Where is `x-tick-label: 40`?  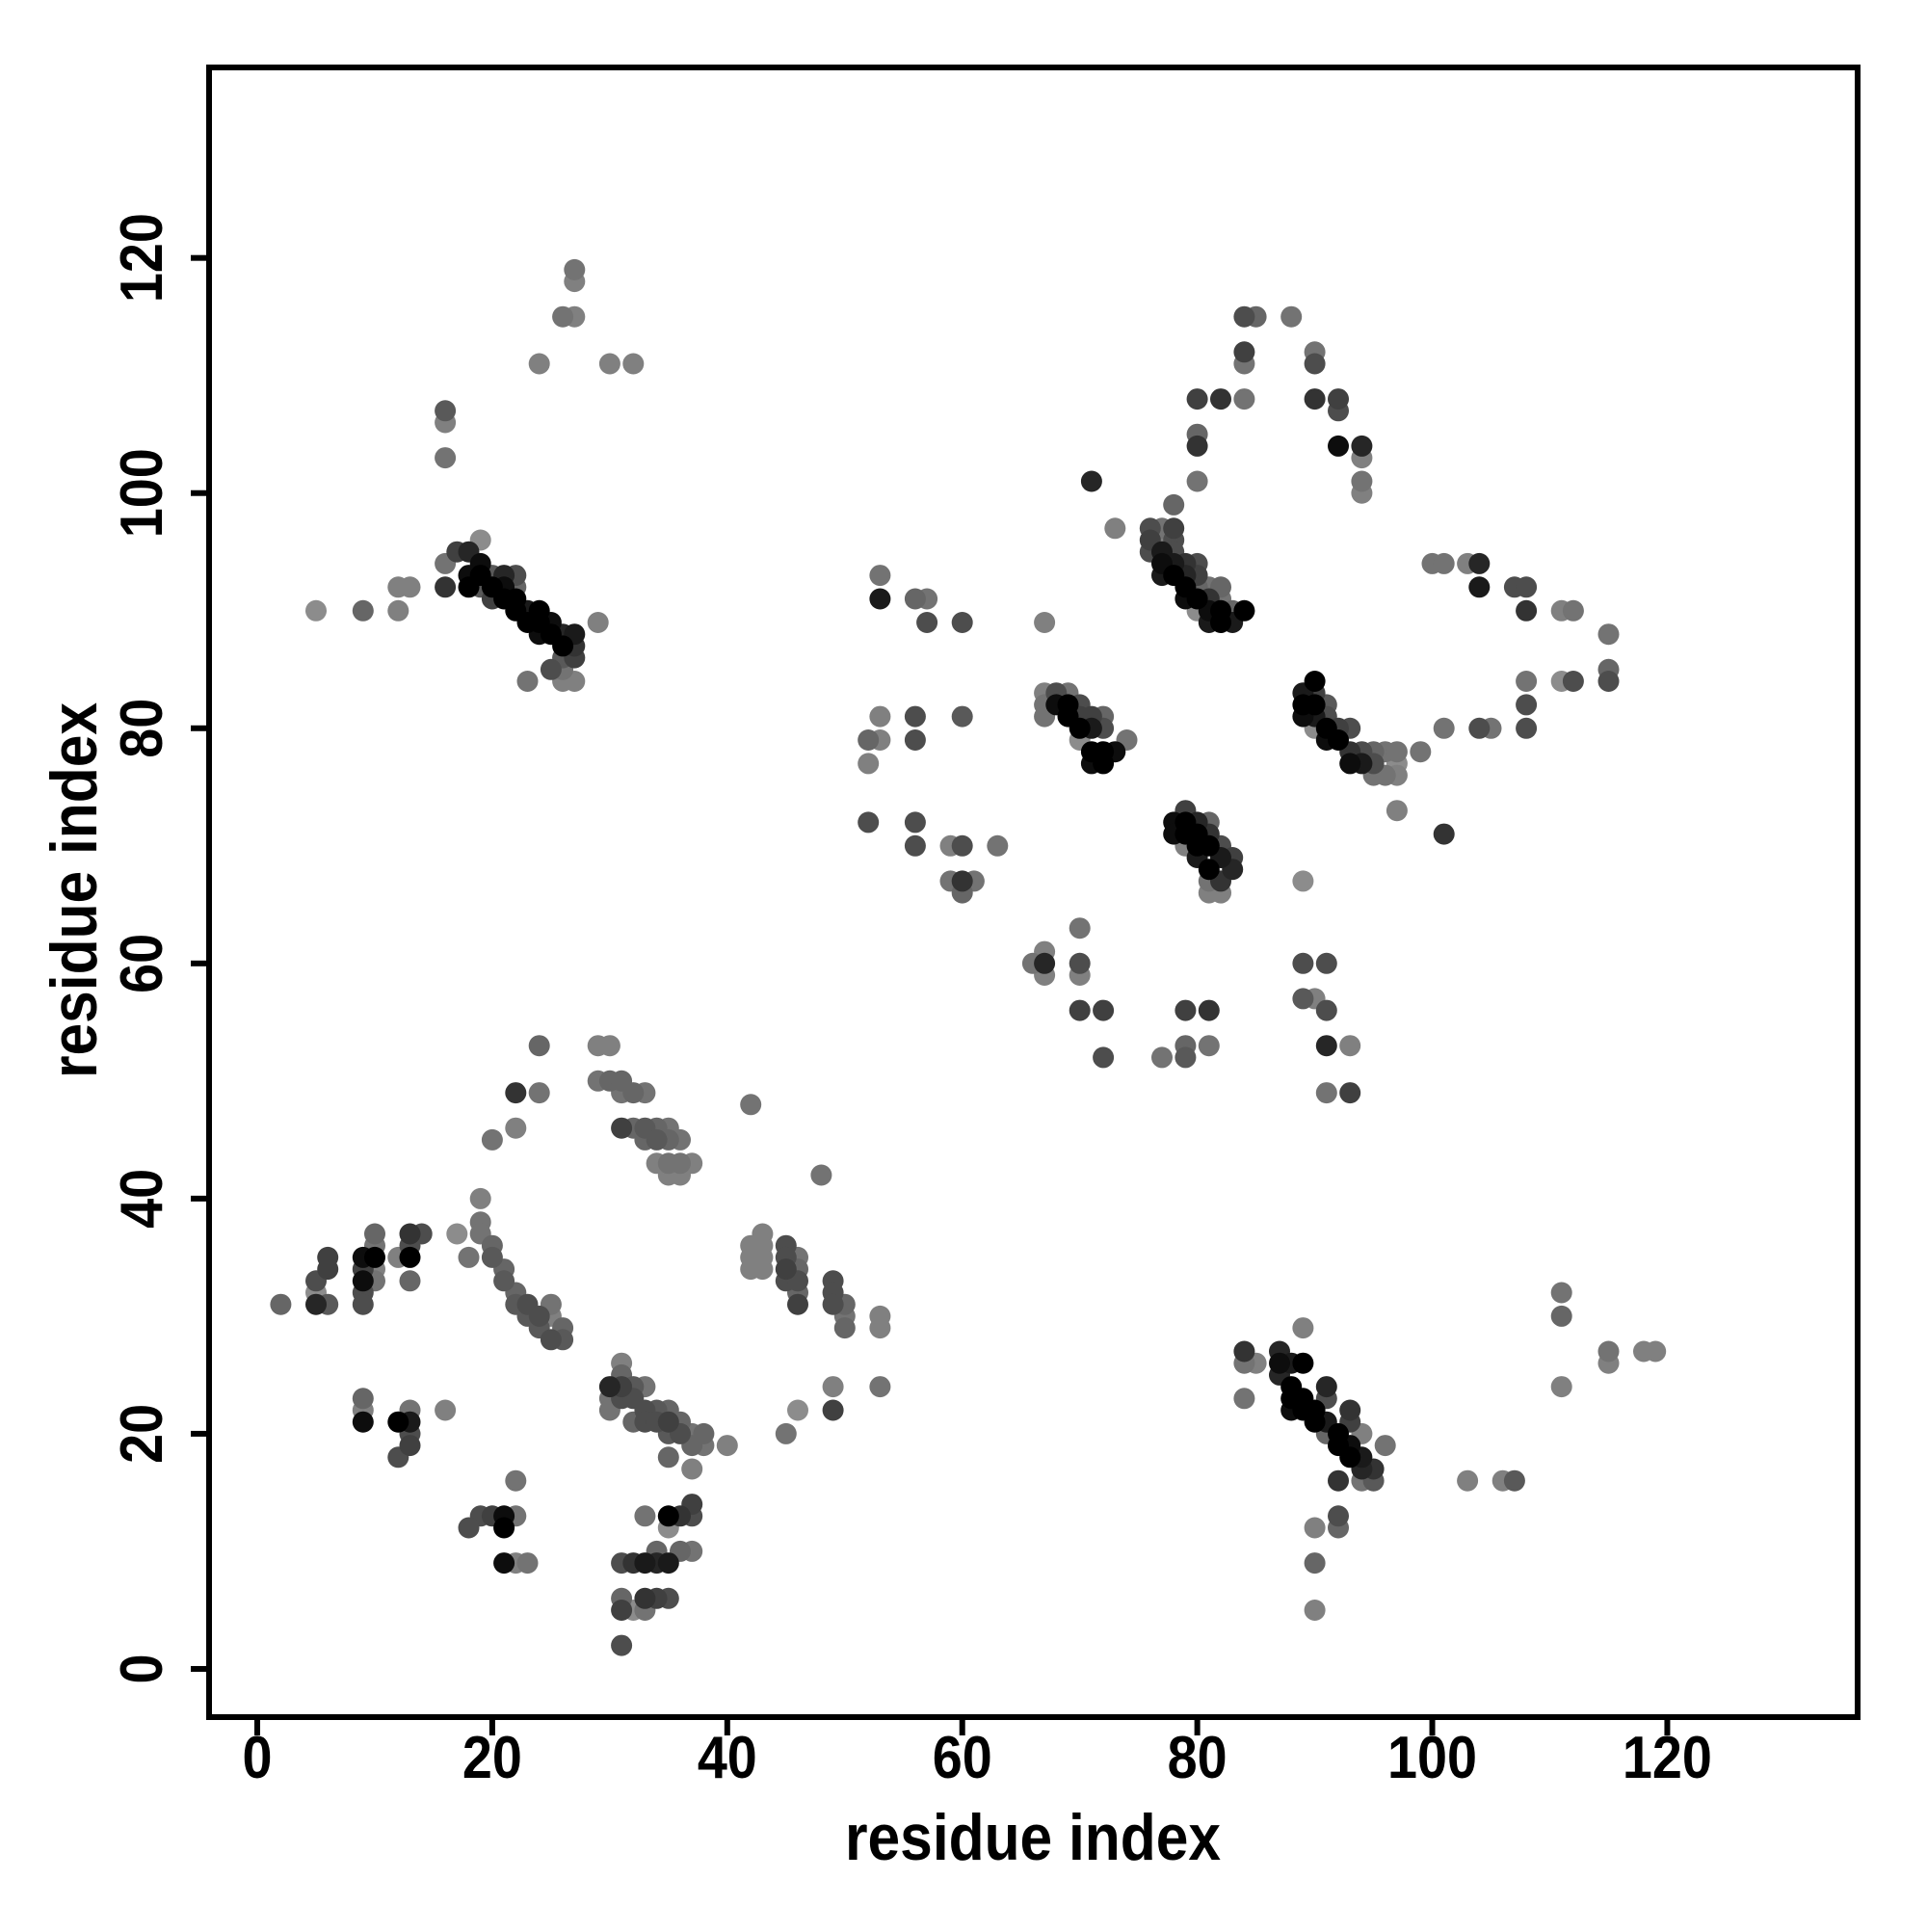 x-tick-label: 40 is located at coordinates (728, 1758).